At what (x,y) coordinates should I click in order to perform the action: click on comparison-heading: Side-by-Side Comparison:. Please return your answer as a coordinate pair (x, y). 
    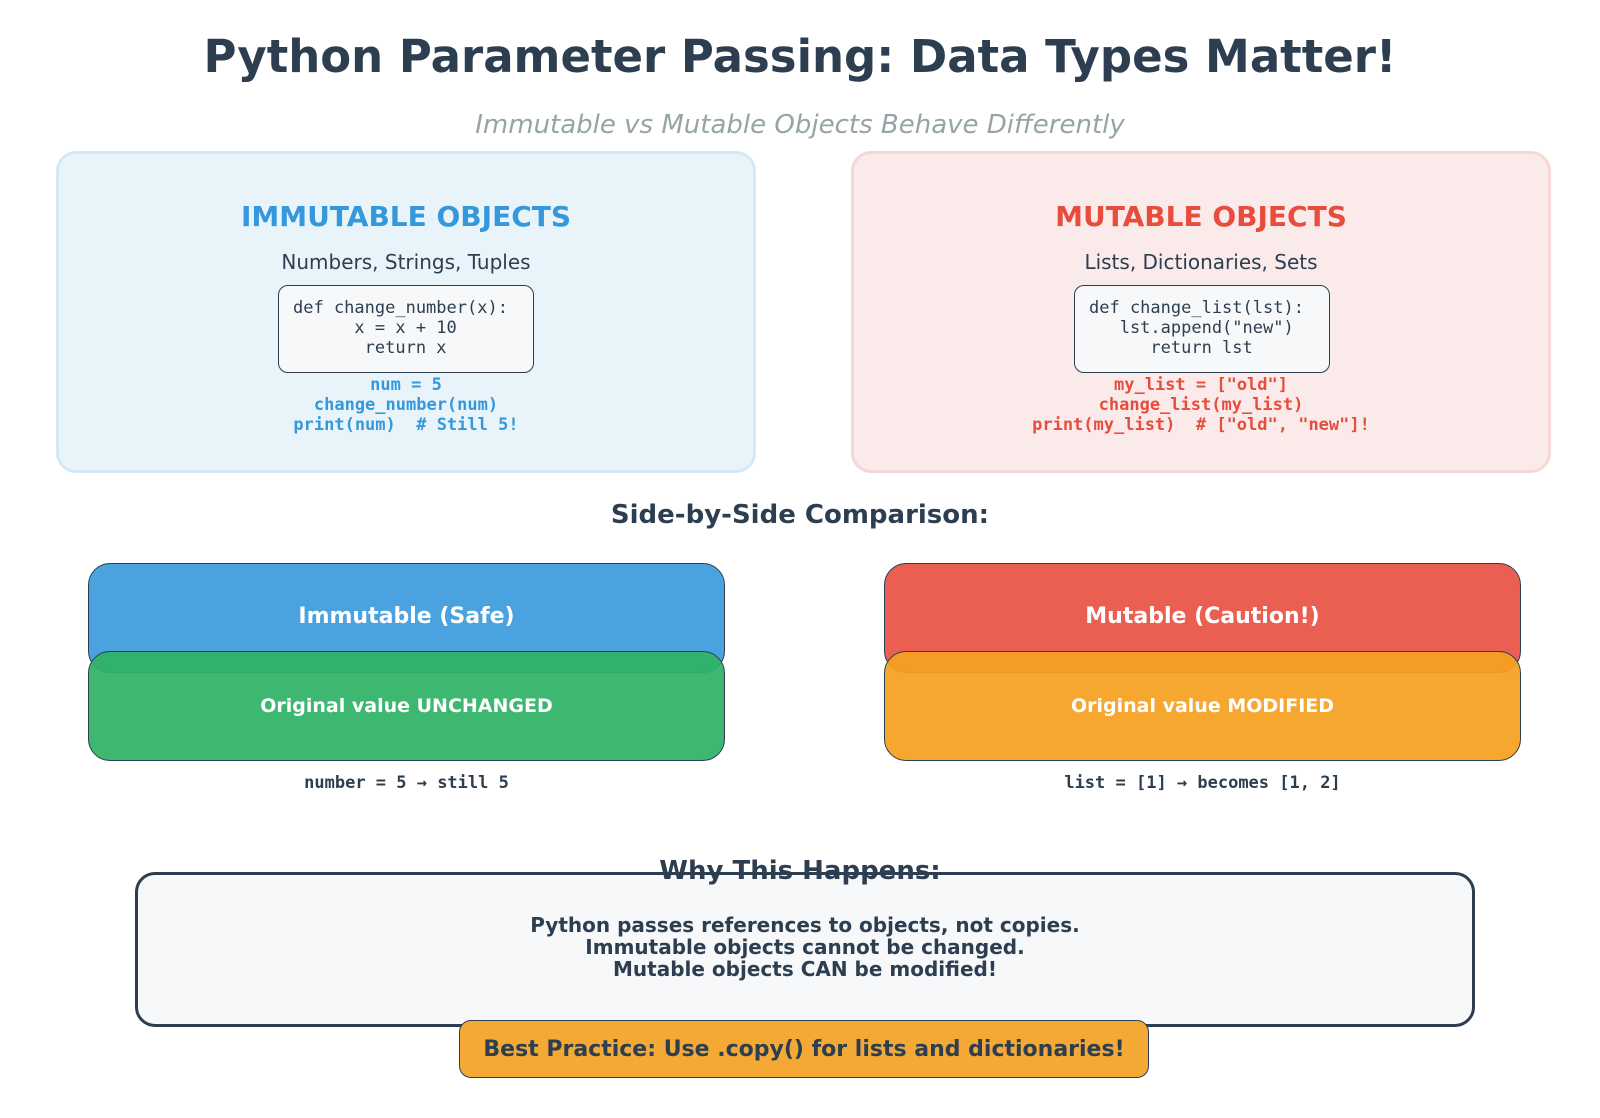
    Looking at the image, I should click on (800, 515).